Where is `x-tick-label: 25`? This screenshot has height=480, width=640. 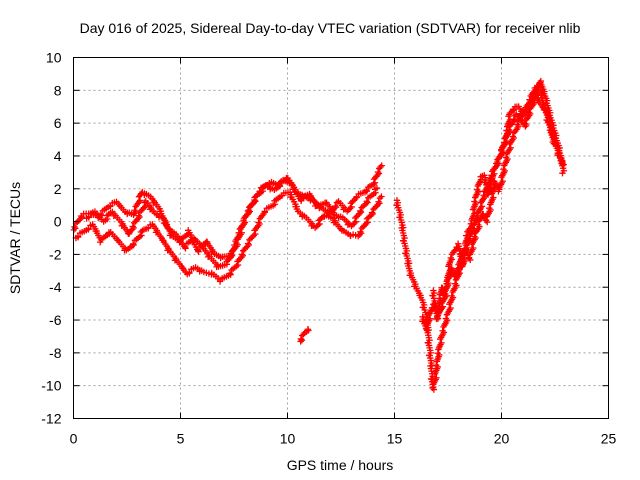
x-tick-label: 25 is located at coordinates (609, 439).